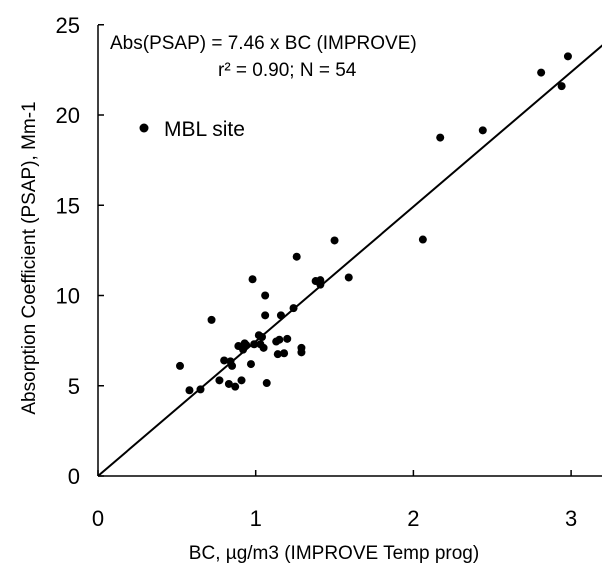 The width and height of the screenshot is (602, 572). I want to click on legend-marker, so click(144, 128).